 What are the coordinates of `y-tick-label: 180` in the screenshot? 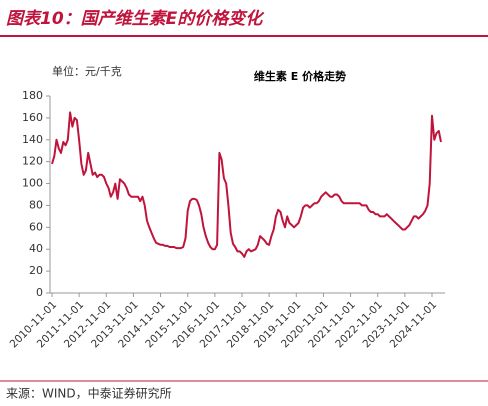 It's located at (32, 95).